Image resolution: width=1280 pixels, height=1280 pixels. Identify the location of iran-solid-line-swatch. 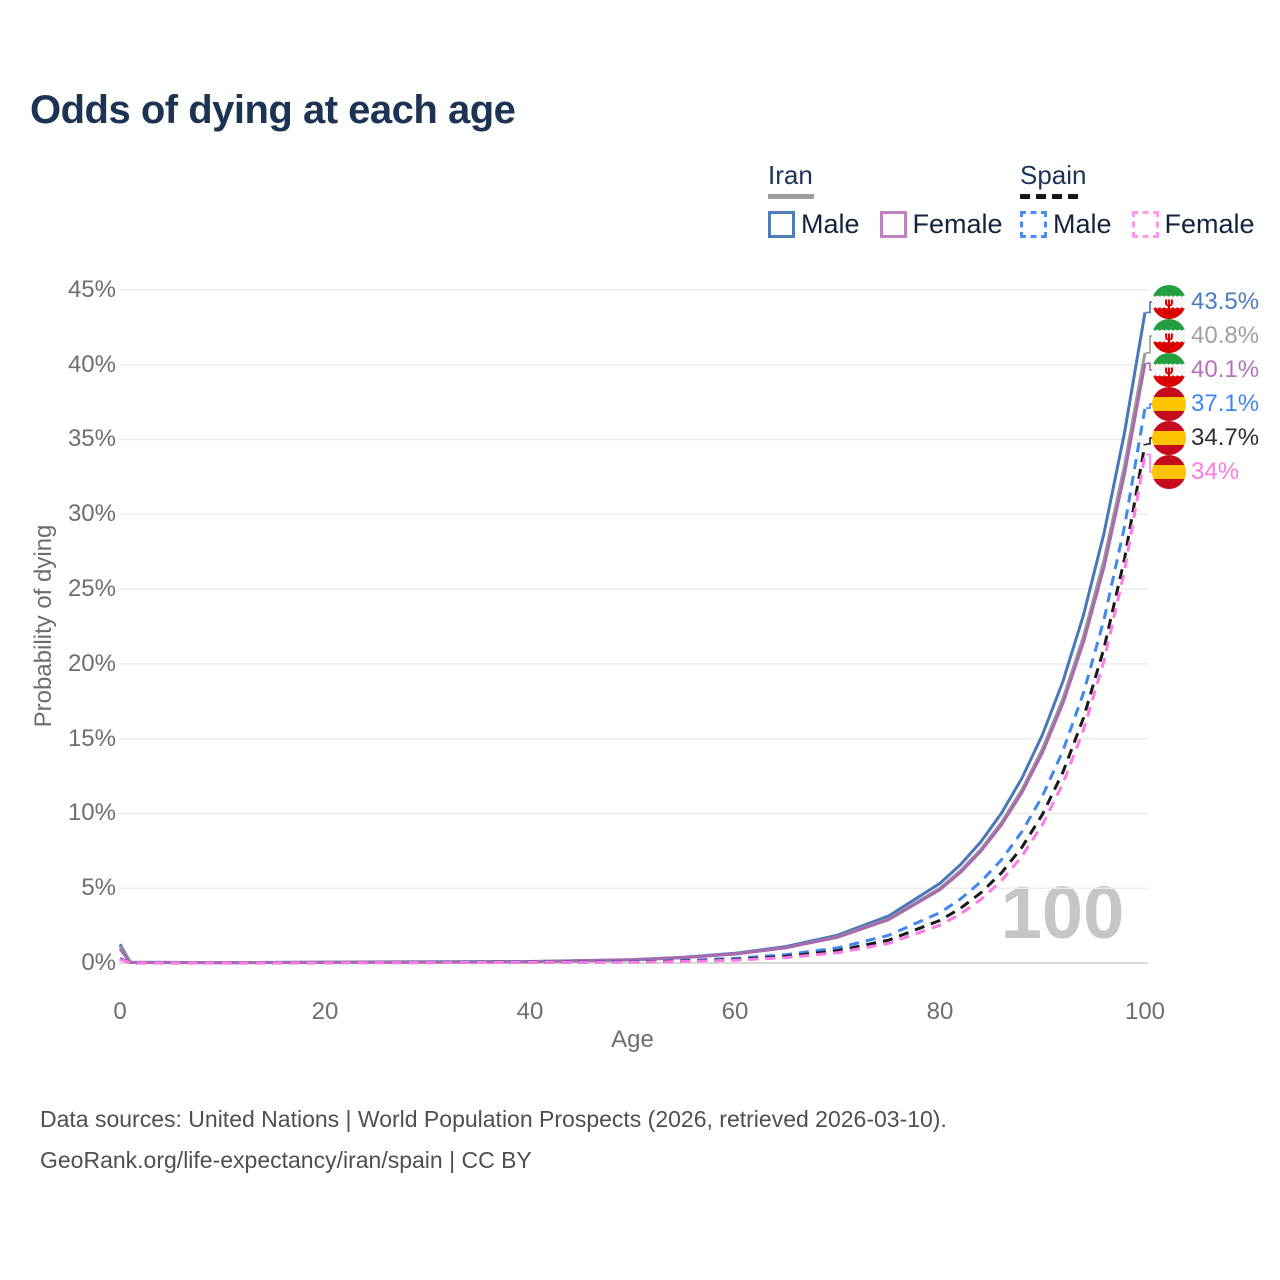
(791, 196).